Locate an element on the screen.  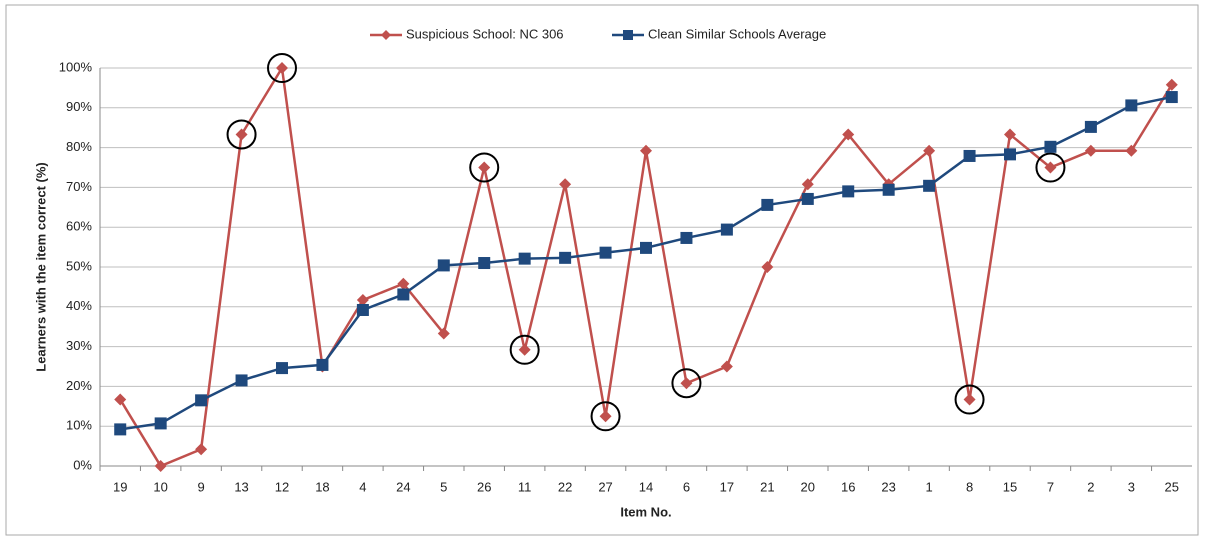
x-tick-label: 9 is located at coordinates (200, 486).